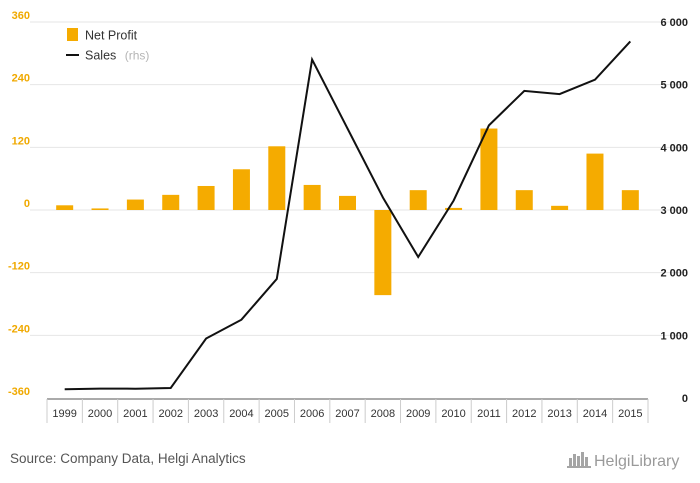  Describe the element at coordinates (312, 197) in the screenshot. I see `net-profit-bar-2006` at that location.